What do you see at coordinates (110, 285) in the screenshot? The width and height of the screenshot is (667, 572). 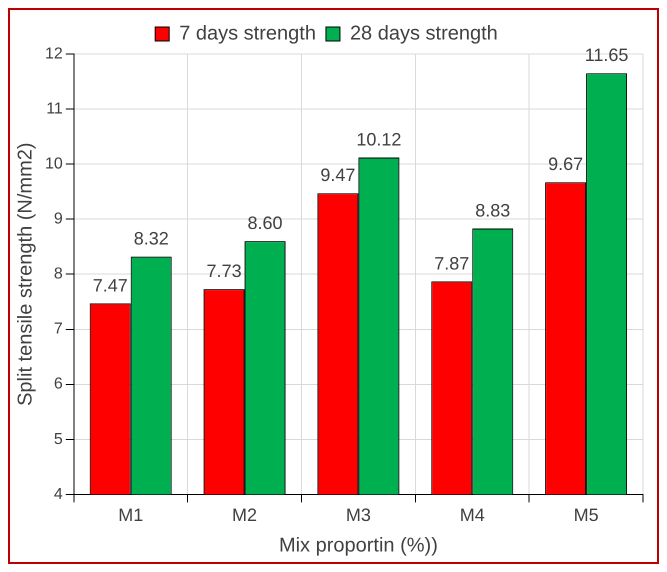 I see `text: 7.47` at bounding box center [110, 285].